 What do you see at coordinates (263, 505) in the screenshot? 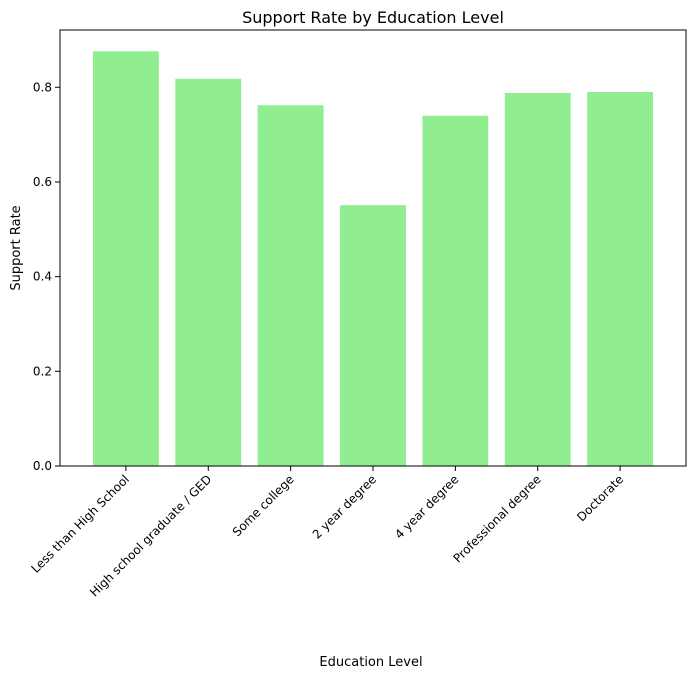
I see `x-tick-label: Some college` at bounding box center [263, 505].